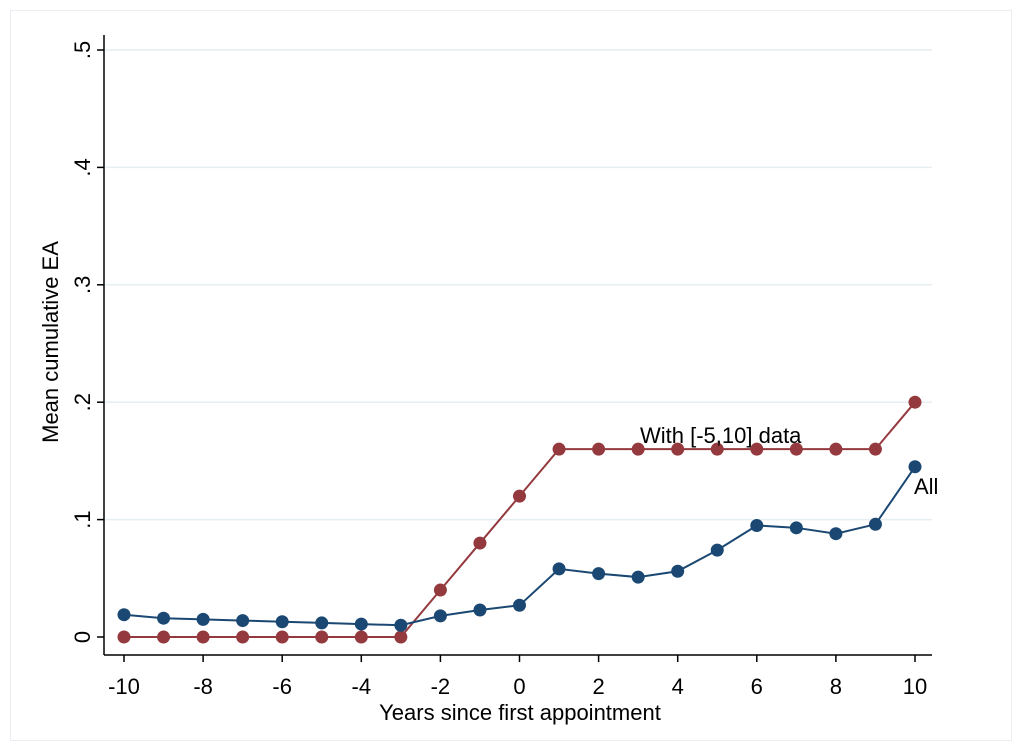  What do you see at coordinates (82, 402) in the screenshot?
I see `y-tick-label: .2` at bounding box center [82, 402].